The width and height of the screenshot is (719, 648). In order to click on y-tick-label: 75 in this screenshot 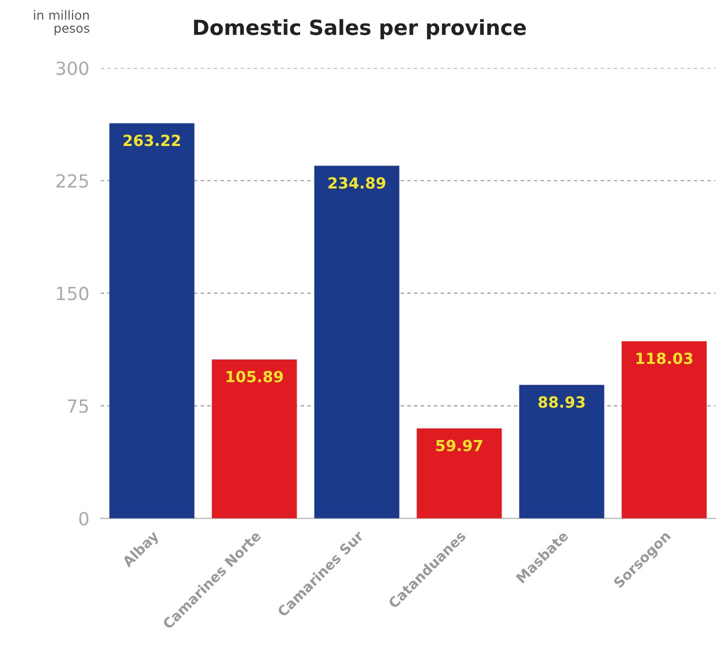, I will do `click(78, 406)`.